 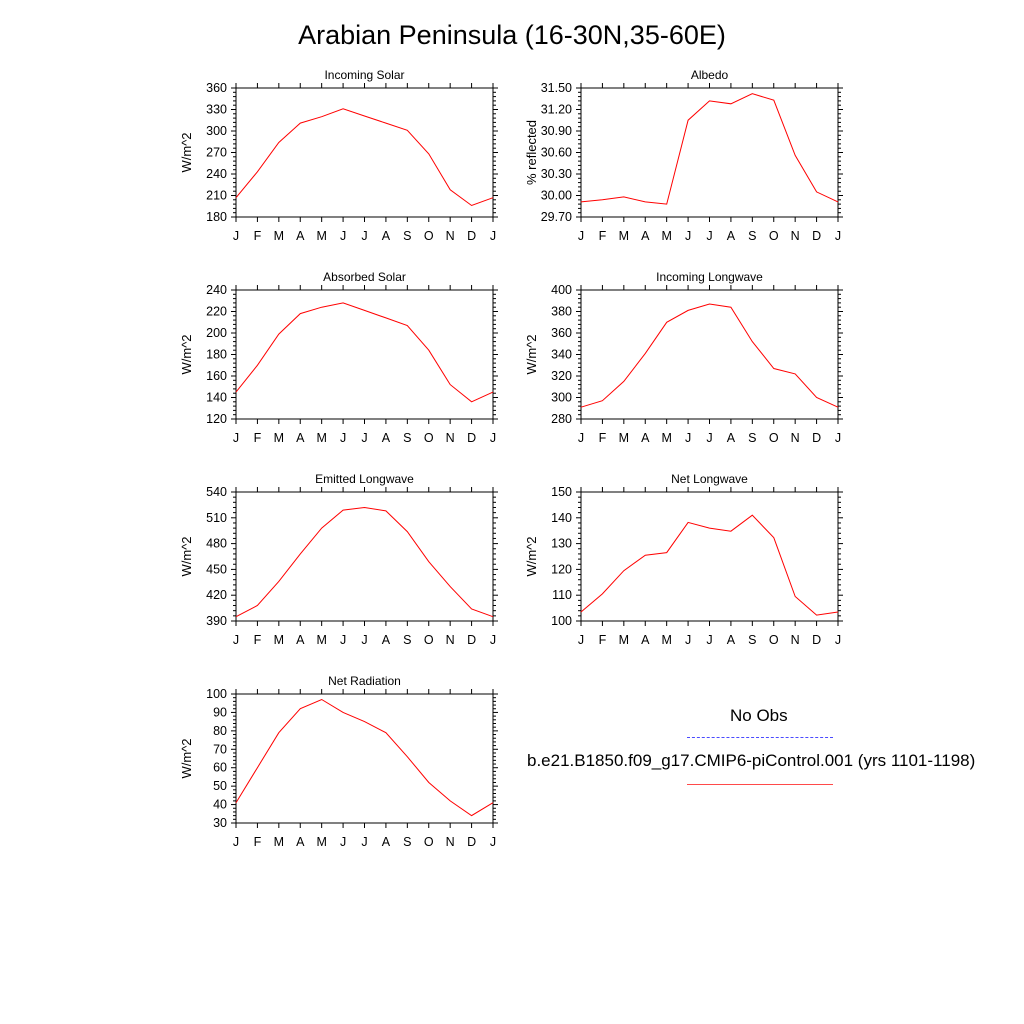 What do you see at coordinates (216, 621) in the screenshot?
I see `y-tick-label: 390` at bounding box center [216, 621].